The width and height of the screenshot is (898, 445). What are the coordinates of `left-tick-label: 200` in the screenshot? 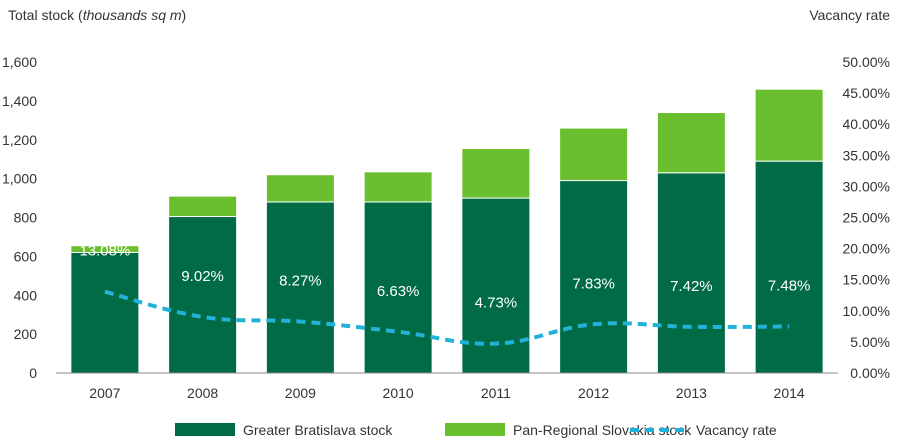 It's located at (26, 334).